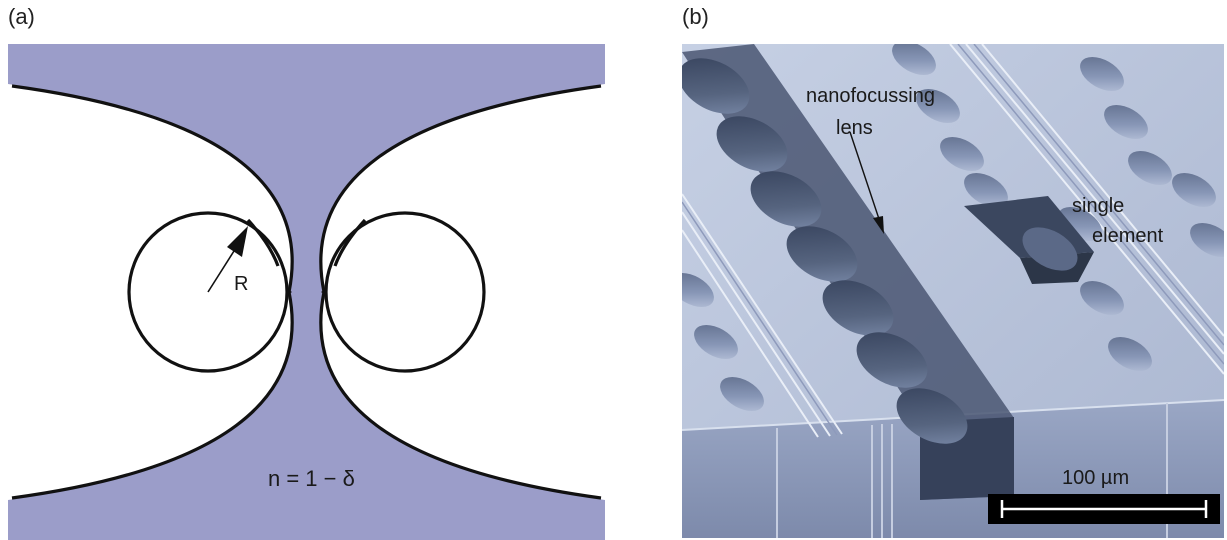  What do you see at coordinates (1098, 206) in the screenshot?
I see `element-label-line1: single` at bounding box center [1098, 206].